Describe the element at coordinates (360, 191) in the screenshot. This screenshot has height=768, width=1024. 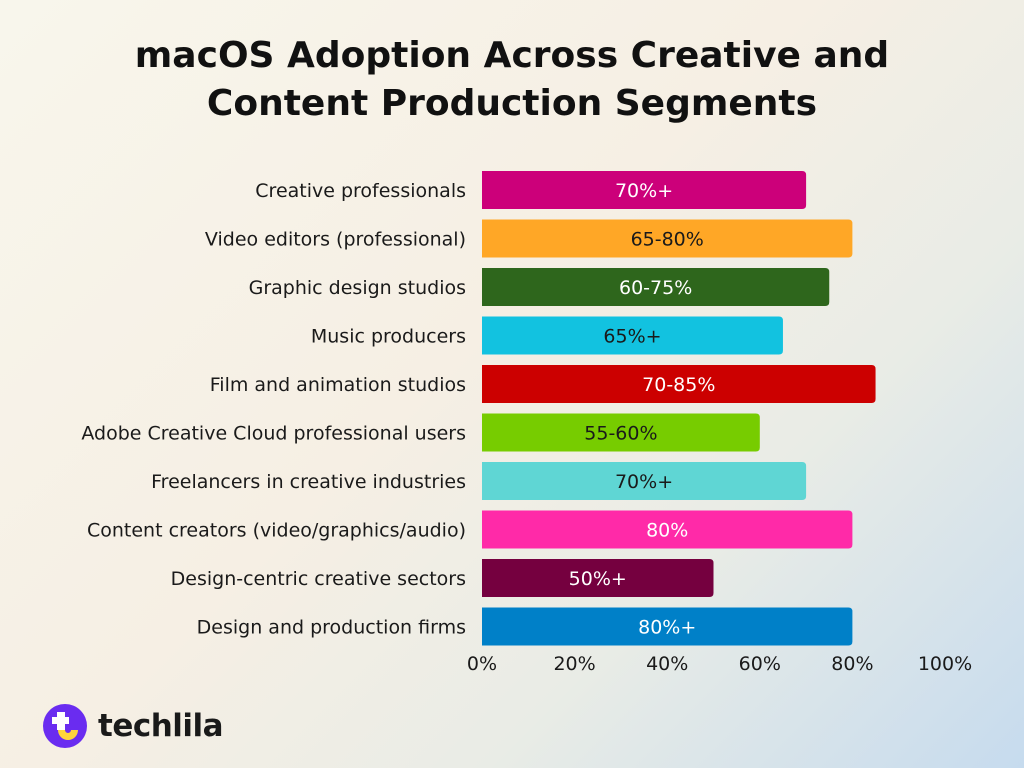
I see `category-label: Creative professionals` at that location.